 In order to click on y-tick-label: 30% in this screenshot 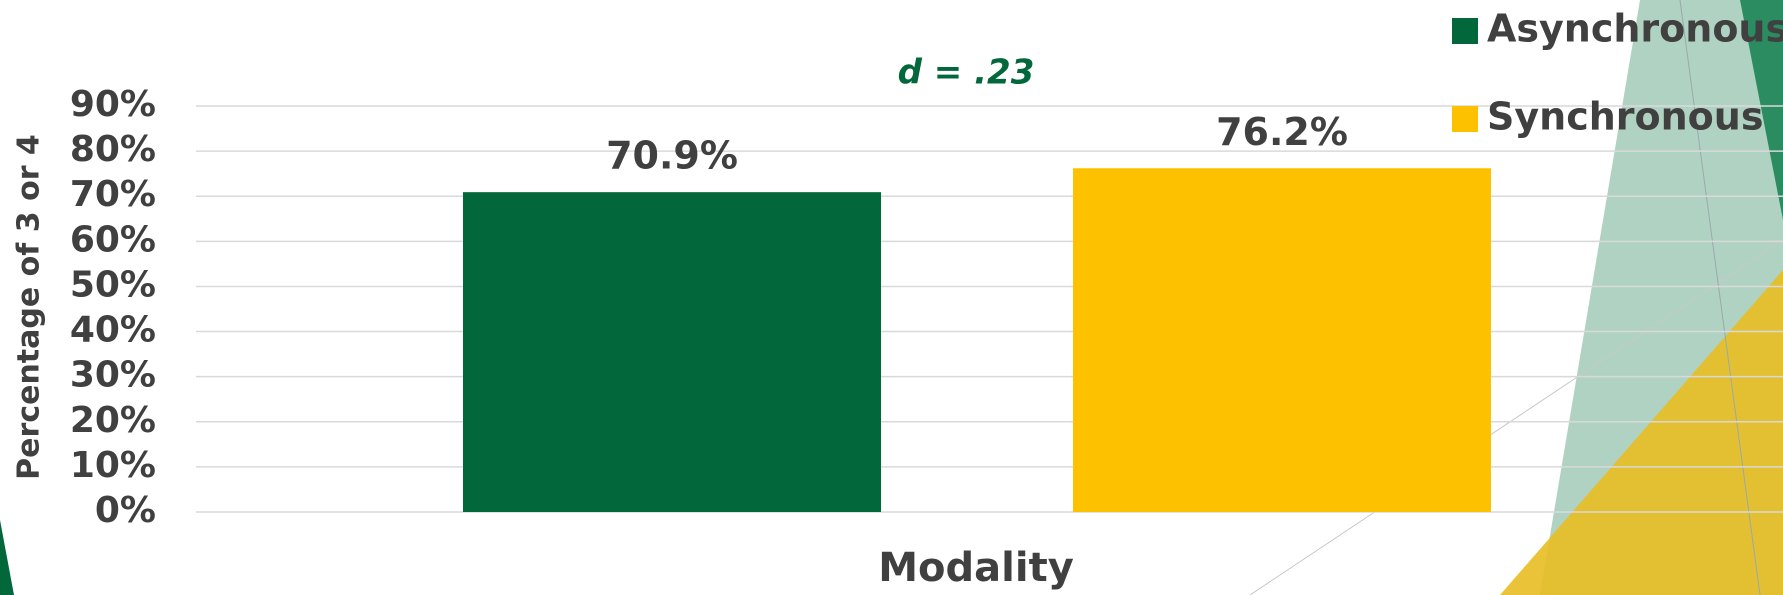, I will do `click(113, 375)`.